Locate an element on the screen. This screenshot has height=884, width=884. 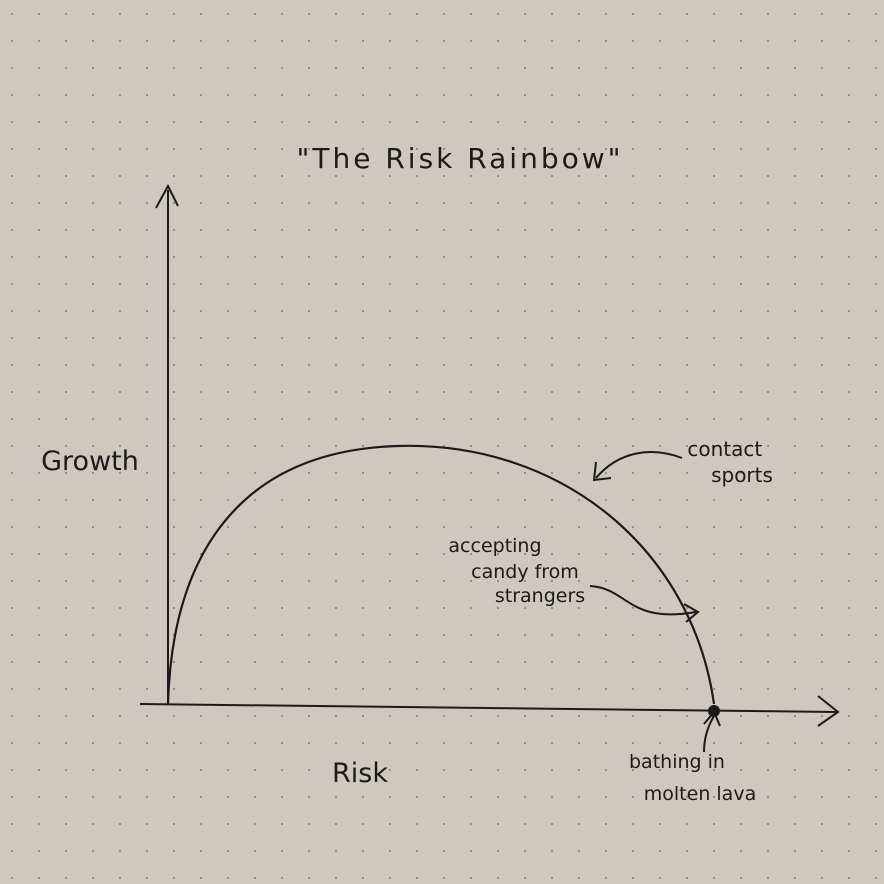
annotation-arrow-candy is located at coordinates (643, 600).